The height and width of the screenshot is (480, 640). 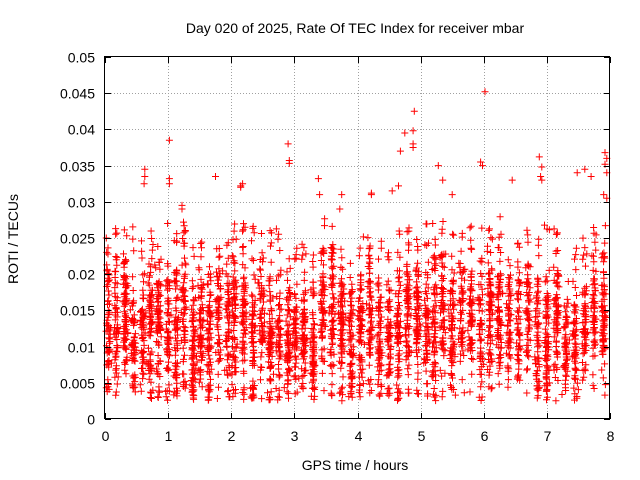 I want to click on y-tick-label: 0.02, so click(x=81, y=275).